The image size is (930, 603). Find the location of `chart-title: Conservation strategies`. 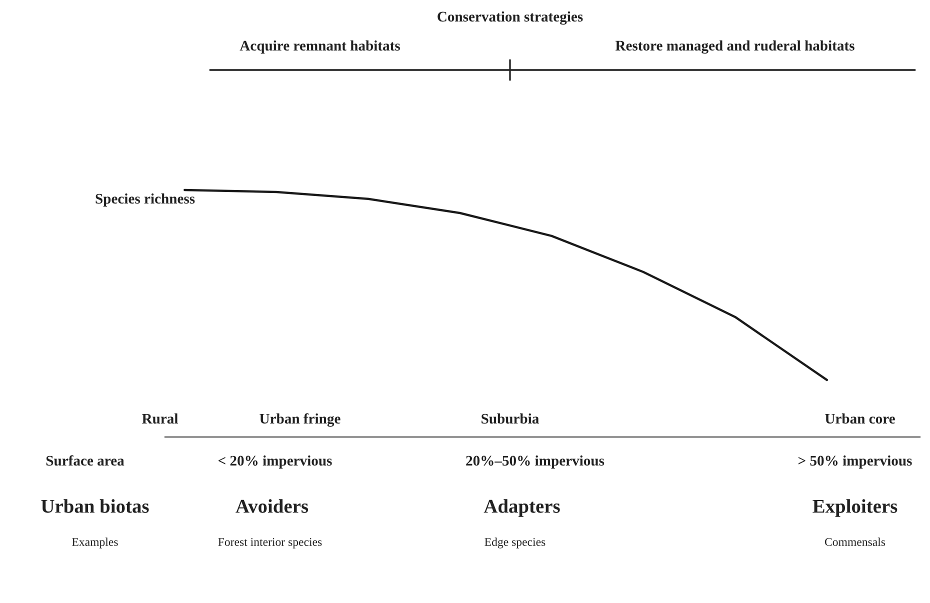

chart-title: Conservation strategies is located at coordinates (510, 18).